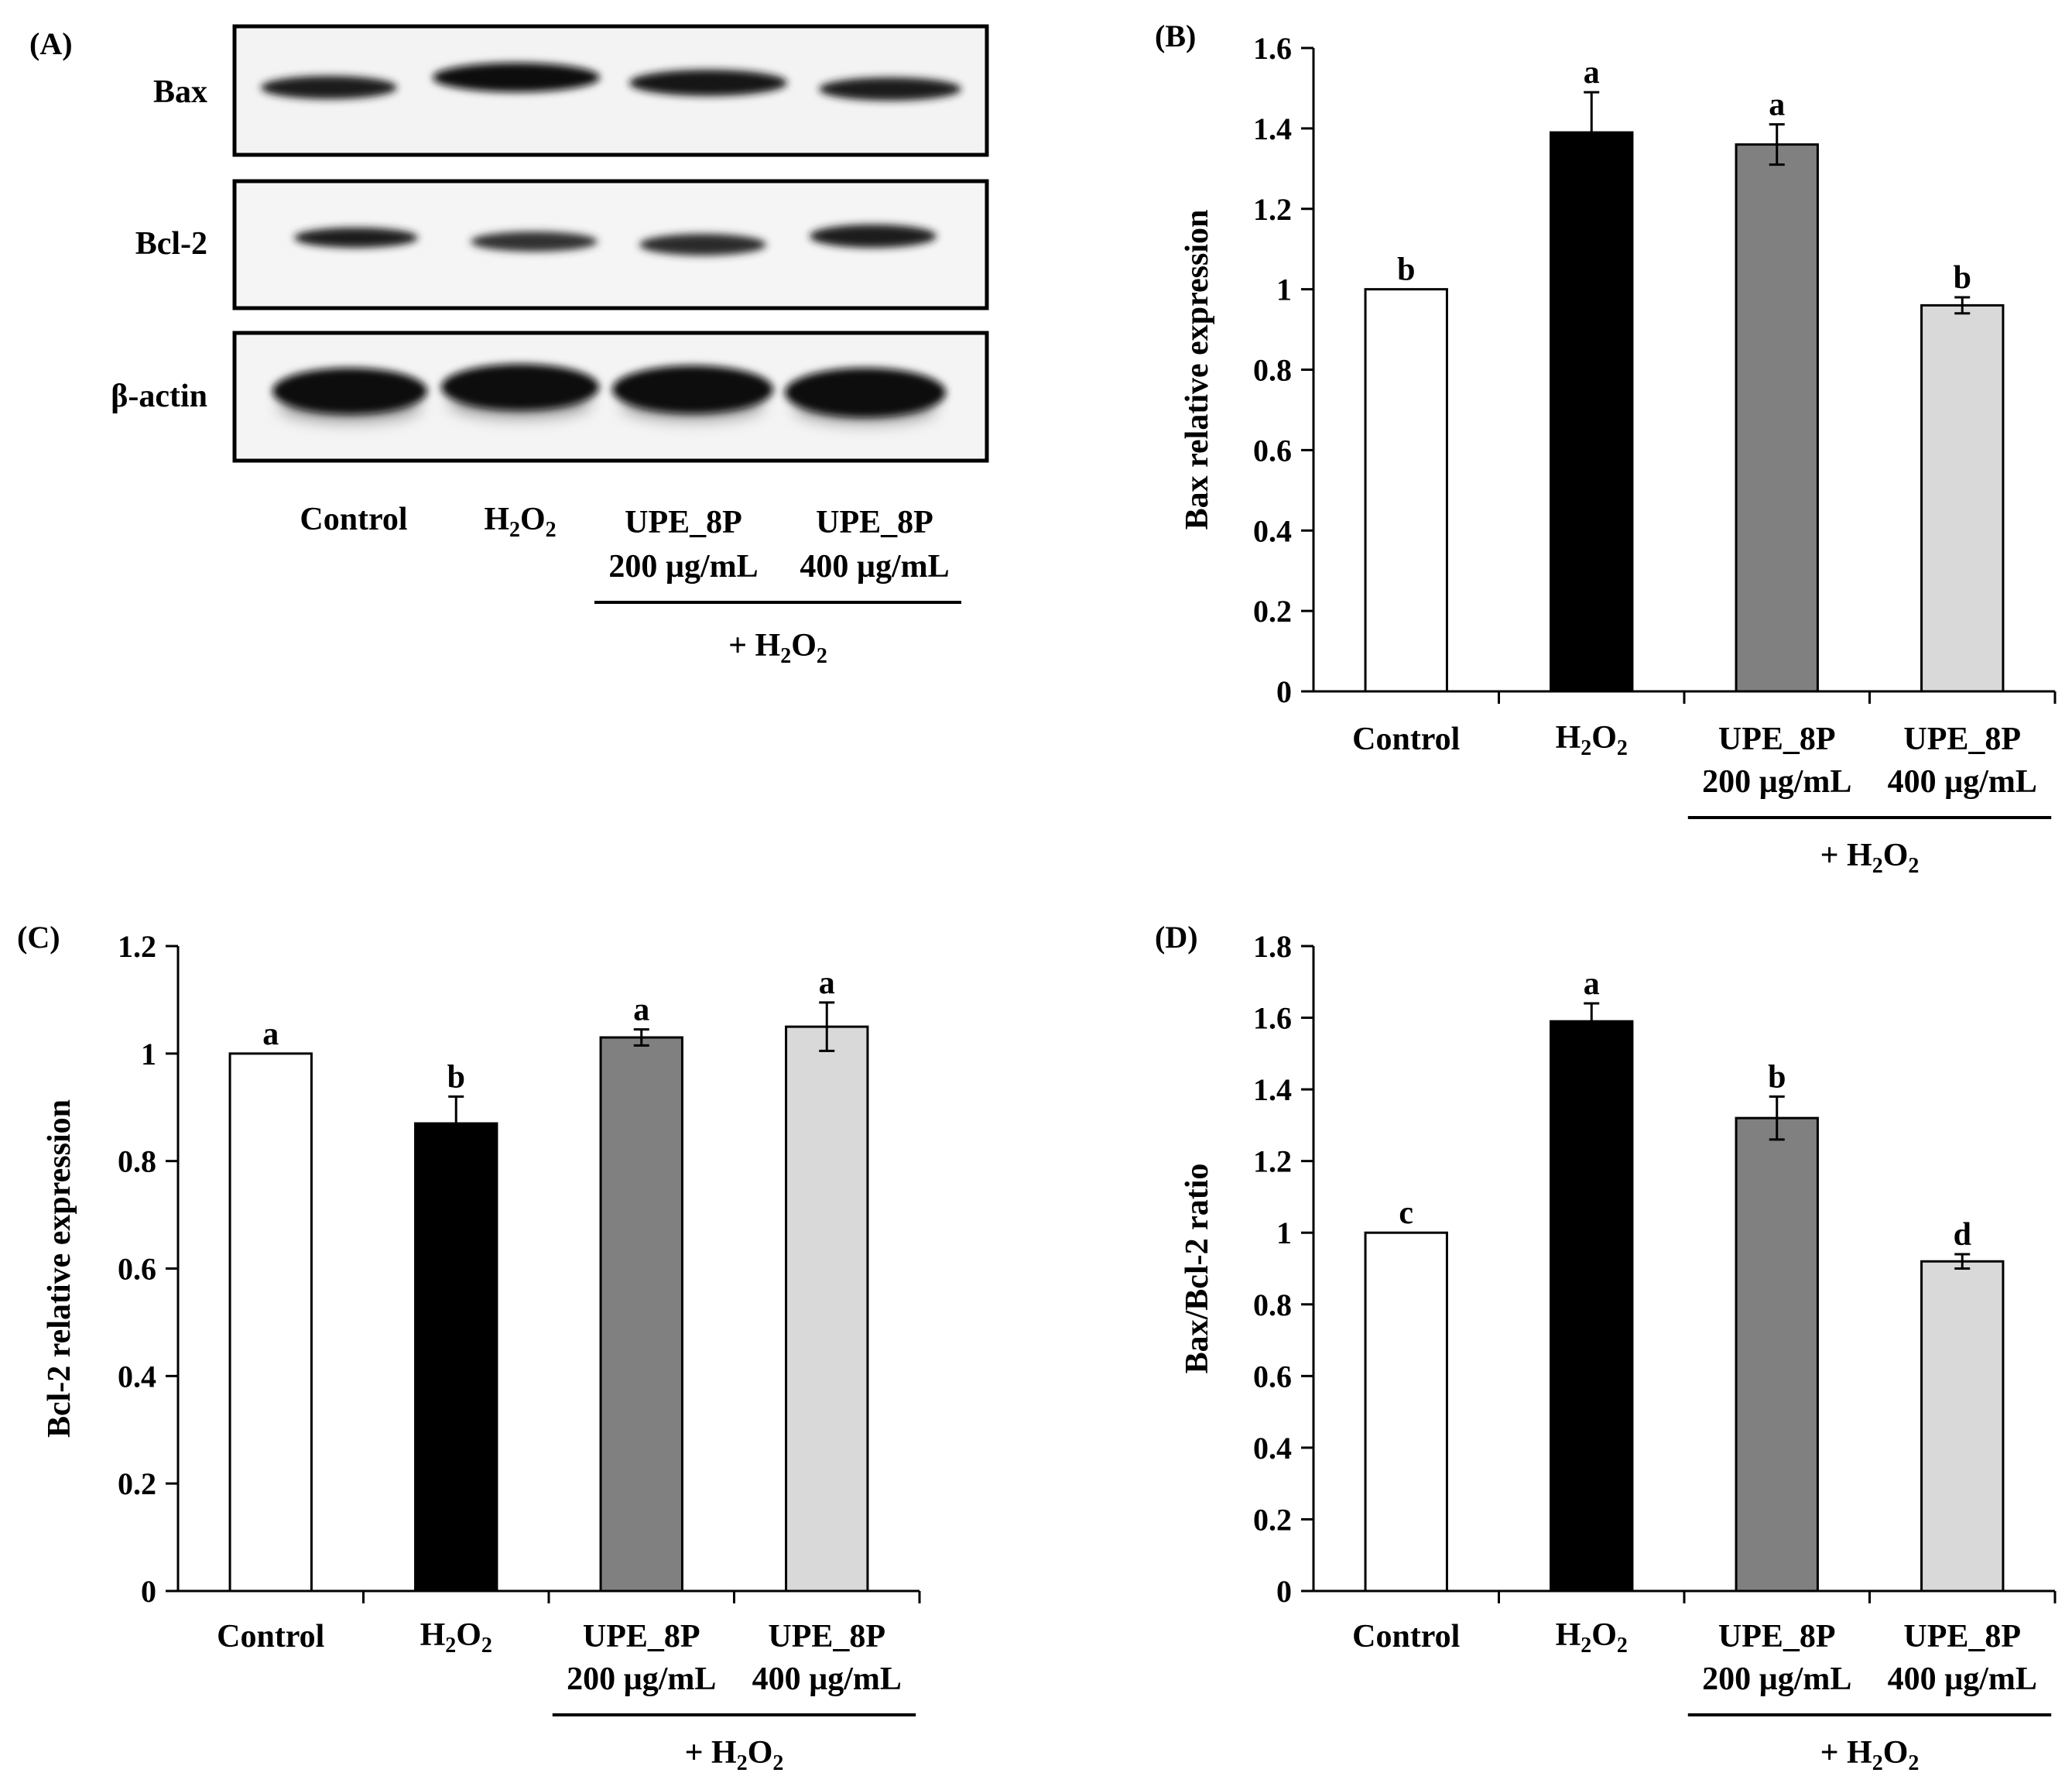 The width and height of the screenshot is (2072, 1783). Describe the element at coordinates (456, 1077) in the screenshot. I see `significance-h2o2: b` at that location.